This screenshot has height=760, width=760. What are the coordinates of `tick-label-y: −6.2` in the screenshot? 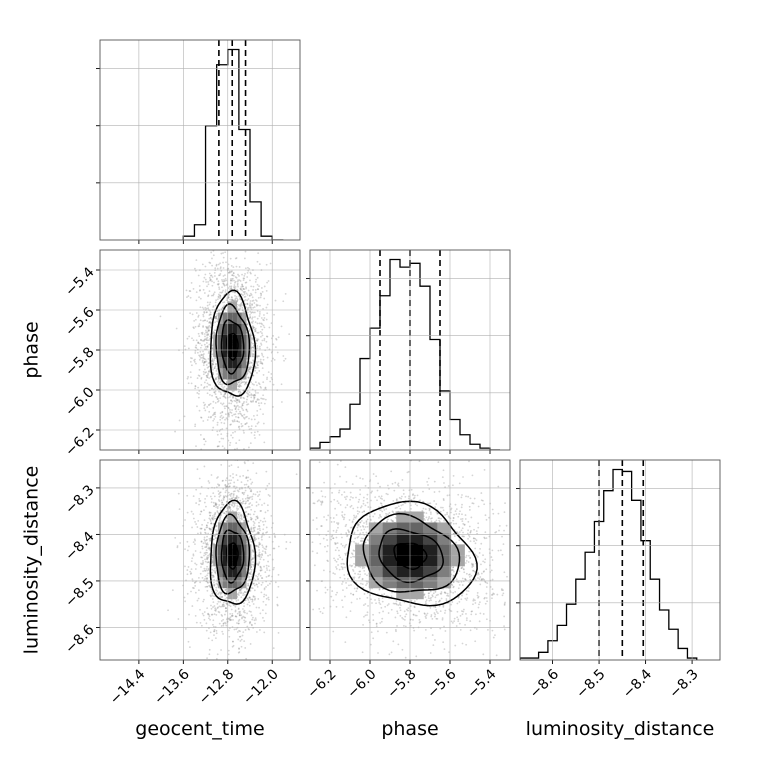 It's located at (79, 441).